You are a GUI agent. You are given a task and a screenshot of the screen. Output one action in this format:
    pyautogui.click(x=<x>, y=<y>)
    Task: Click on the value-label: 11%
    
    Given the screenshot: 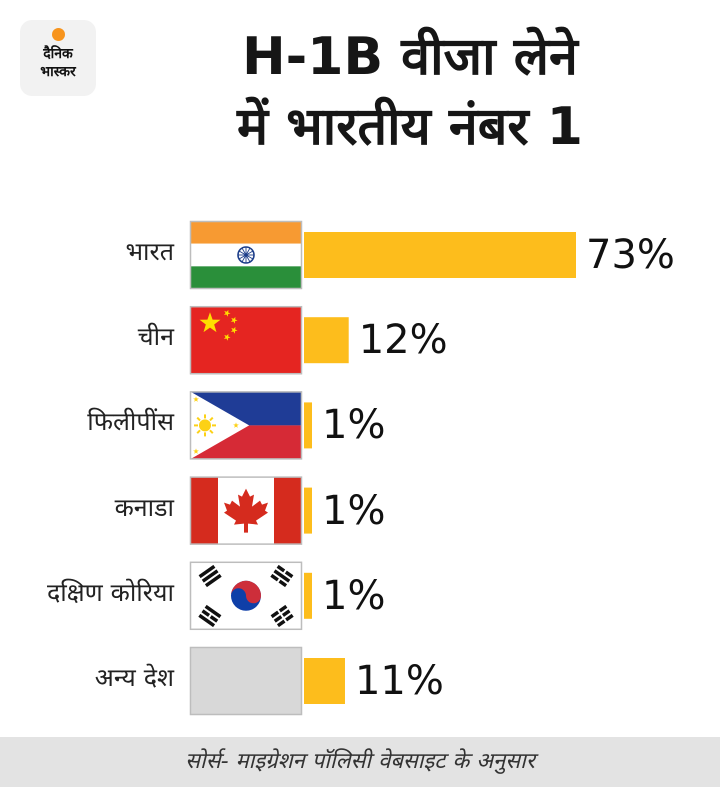 What is the action you would take?
    pyautogui.click(x=399, y=681)
    